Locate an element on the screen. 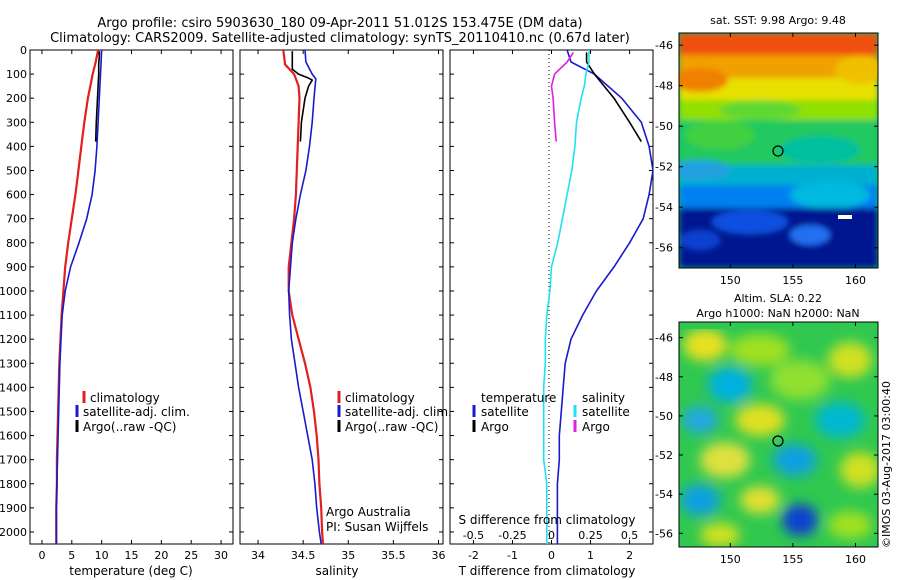 The width and height of the screenshot is (900, 580). x-tick-label: -2 is located at coordinates (473, 555).